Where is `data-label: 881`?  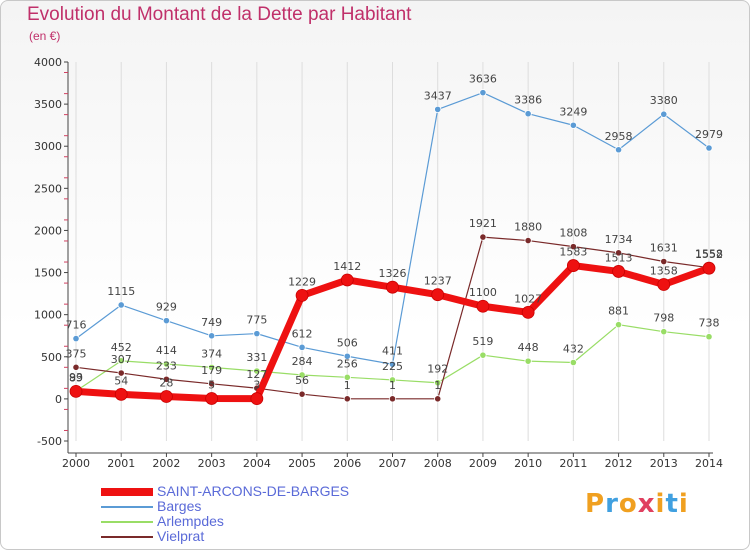 data-label: 881 is located at coordinates (618, 311).